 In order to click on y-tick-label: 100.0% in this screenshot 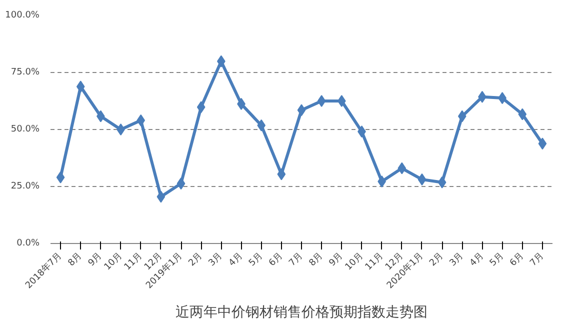, I will do `click(22, 15)`.